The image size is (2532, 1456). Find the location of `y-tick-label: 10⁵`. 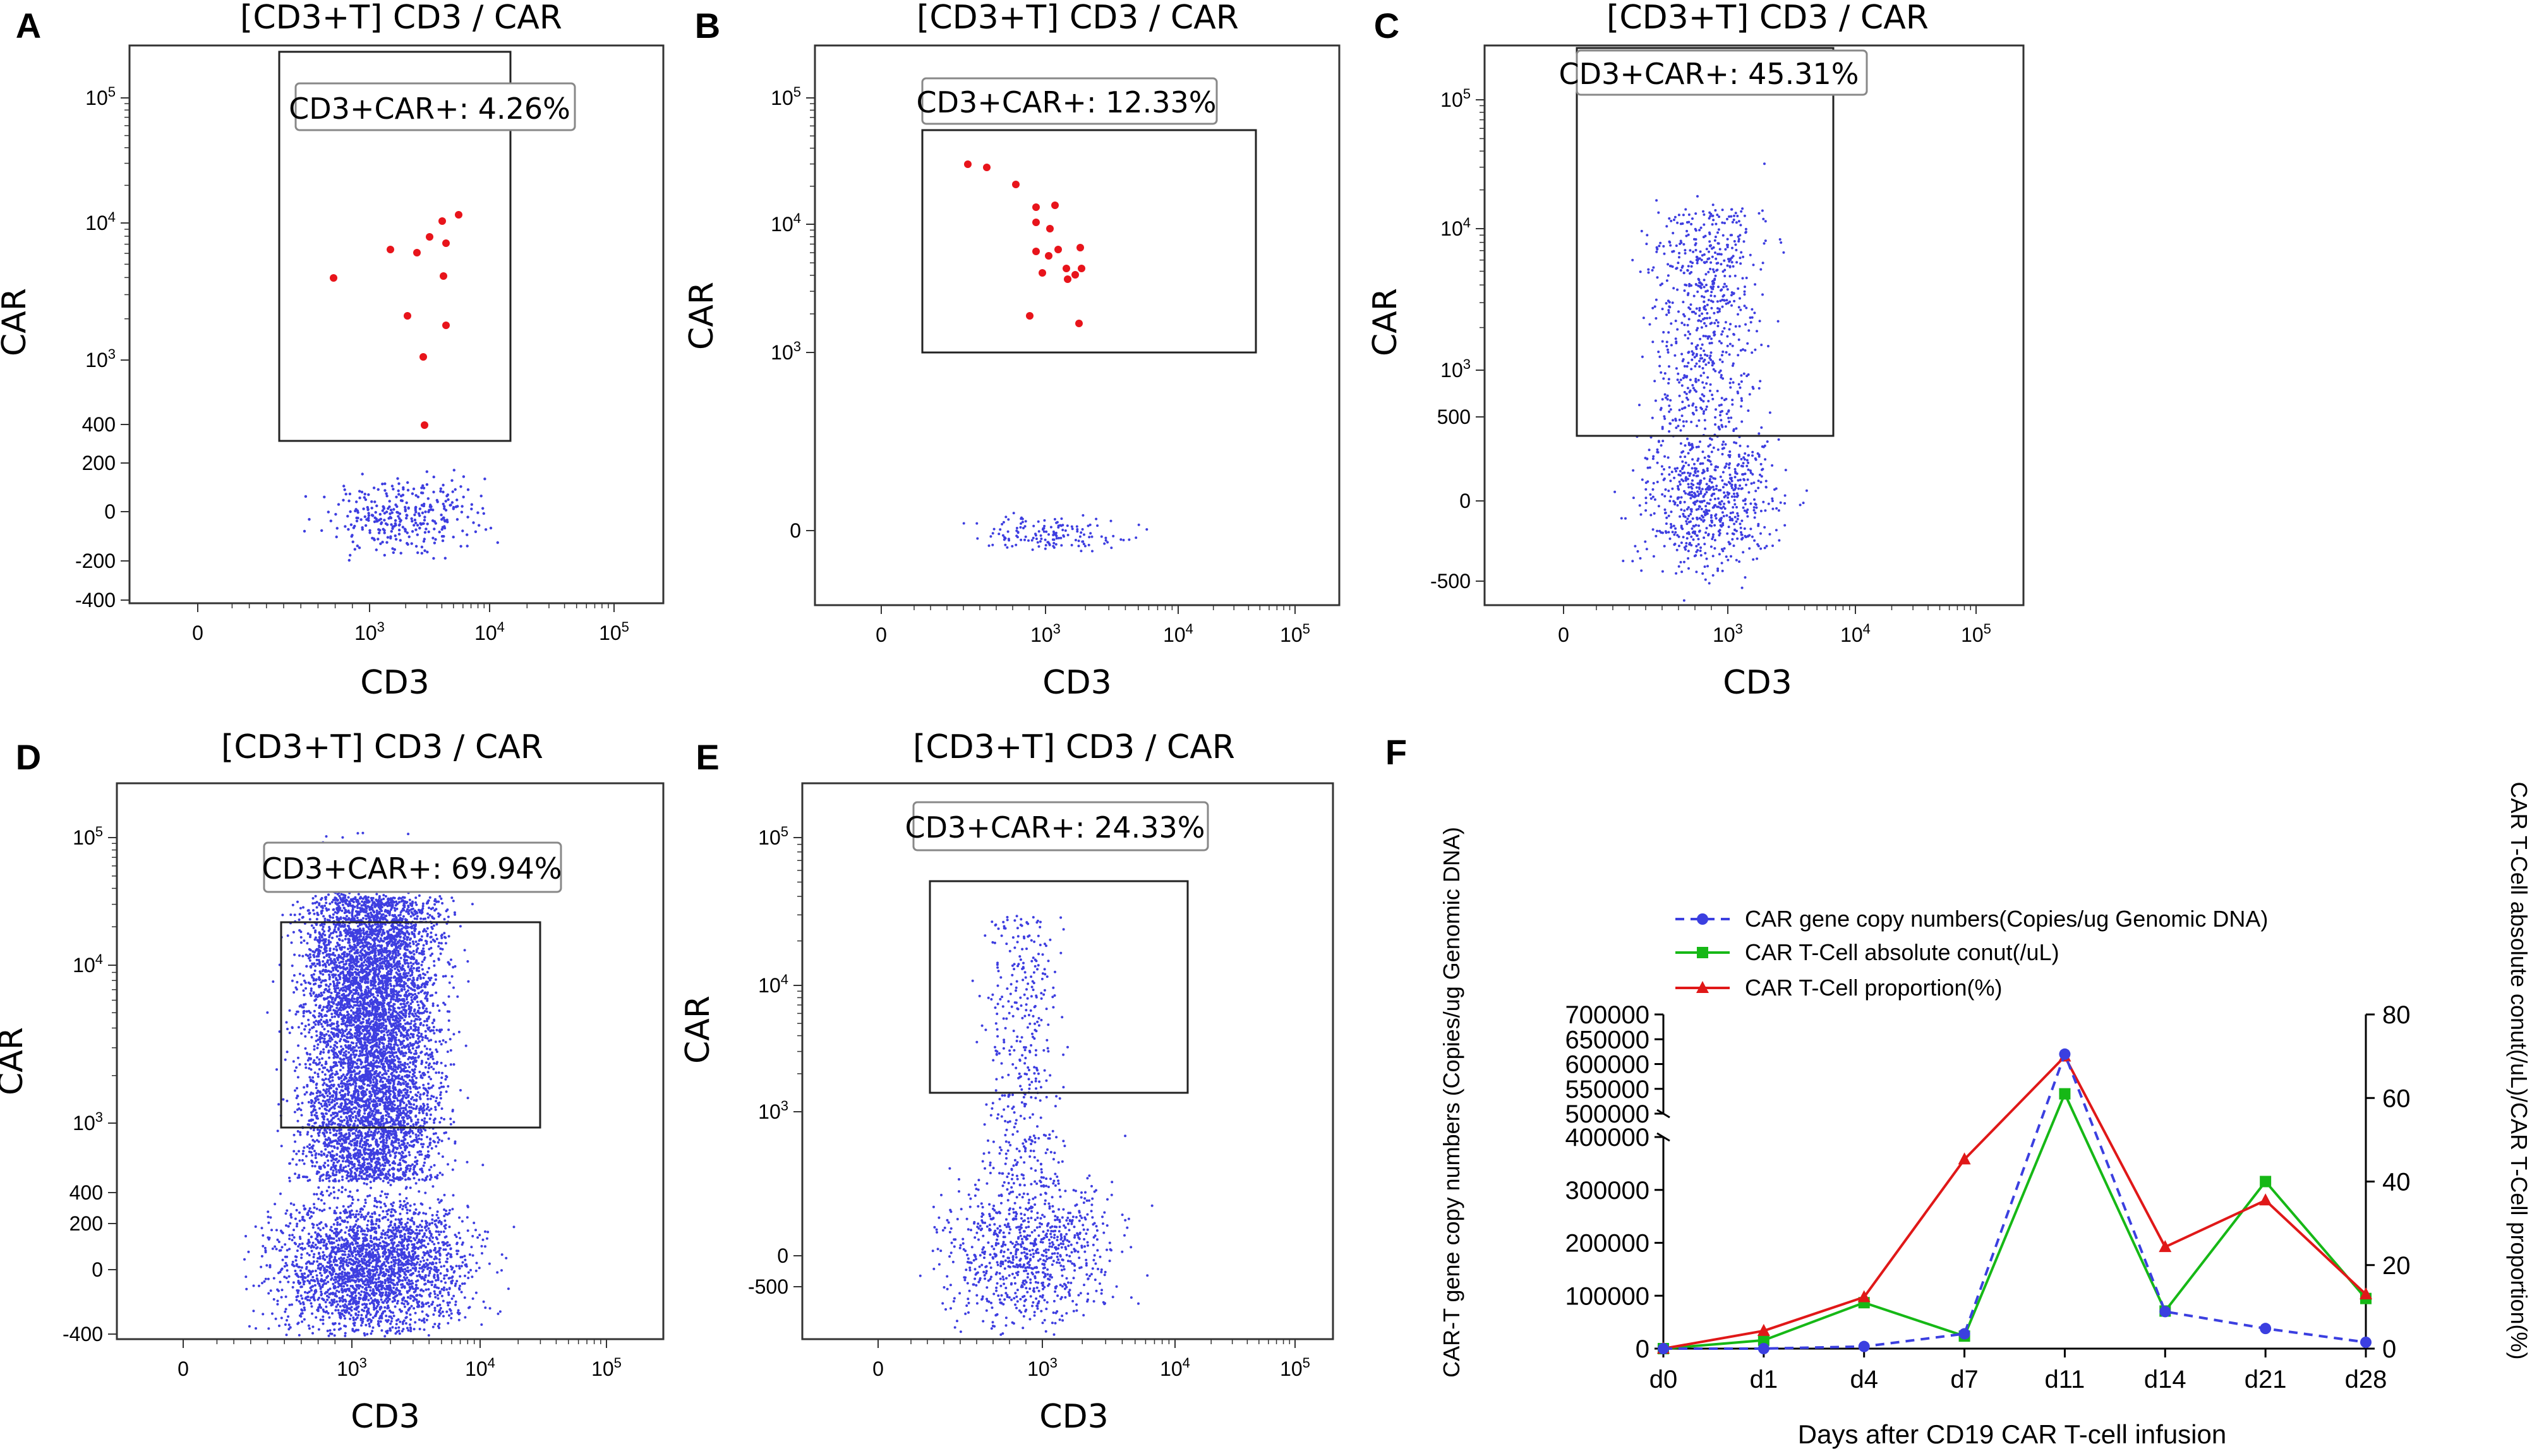

y-tick-label: 10⁵ is located at coordinates (786, 96).